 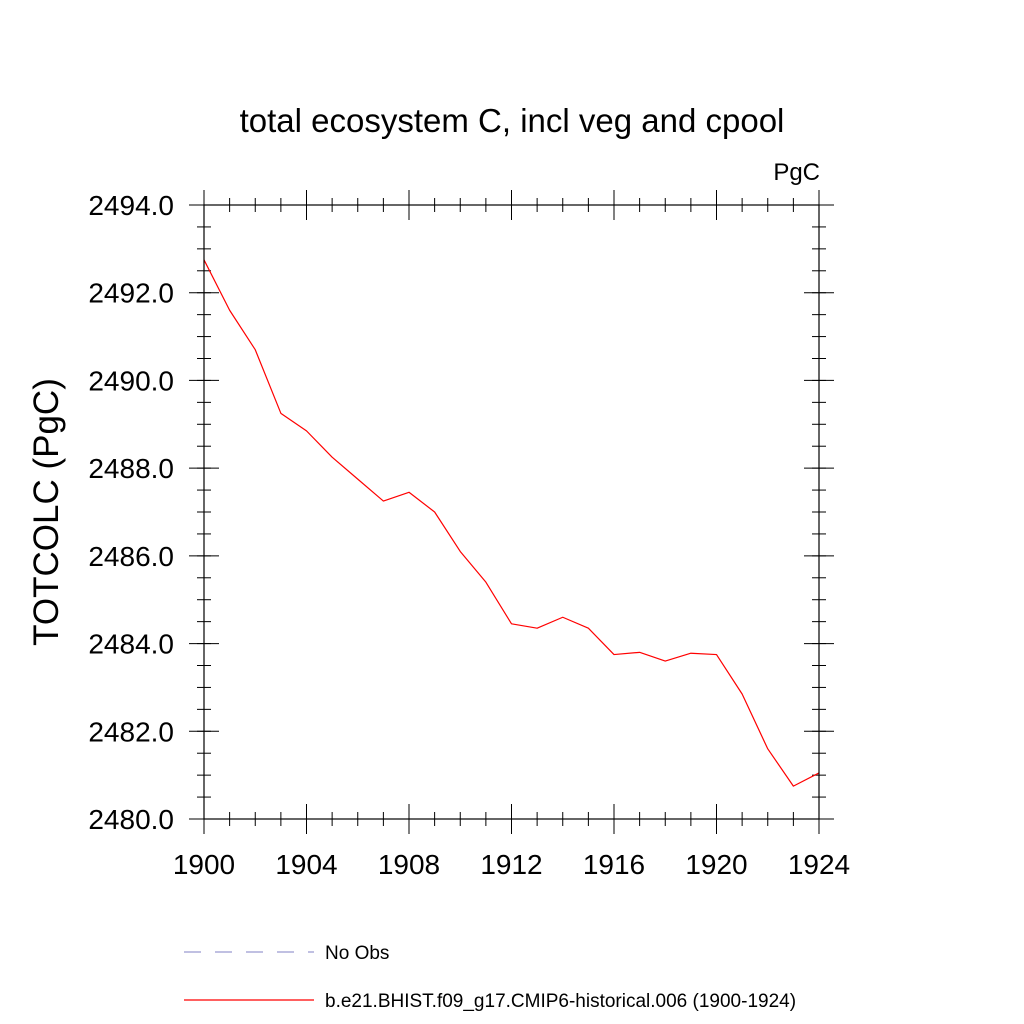 I want to click on y-axis-label: TOTCOLC (PgC), so click(x=46, y=512).